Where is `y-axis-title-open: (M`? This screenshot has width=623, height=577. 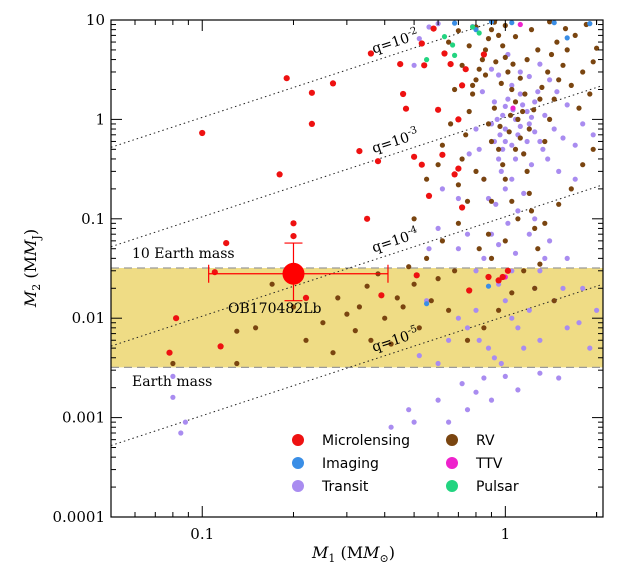
y-axis-title-open: (M is located at coordinates (30, 270).